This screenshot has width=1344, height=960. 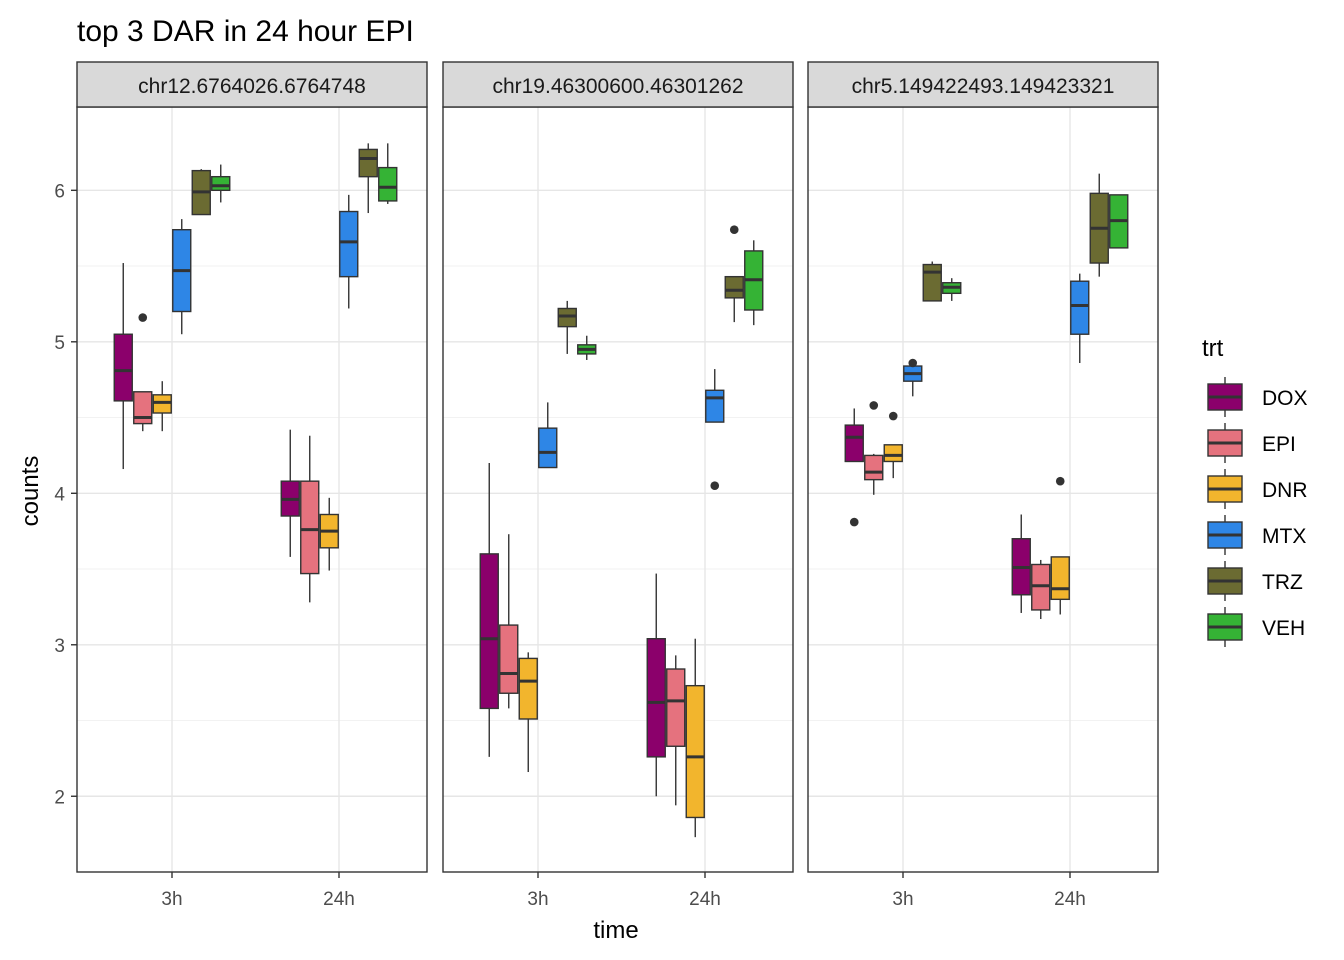 I want to click on facet-strip-label: chr5.149422493.149423321, so click(x=983, y=86).